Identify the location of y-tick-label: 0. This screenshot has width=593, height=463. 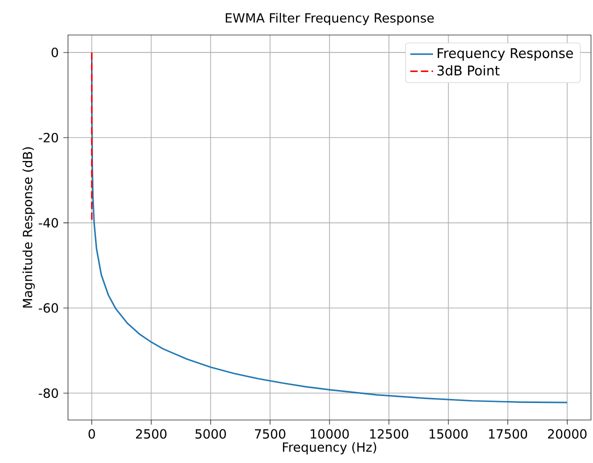
(55, 53).